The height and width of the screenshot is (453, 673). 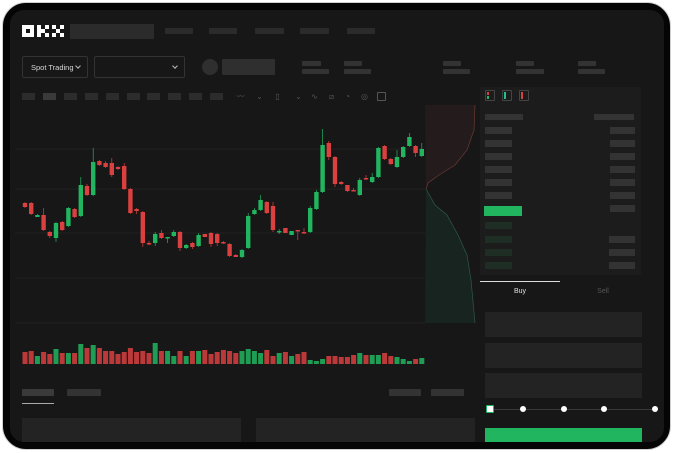 What do you see at coordinates (139, 67) in the screenshot?
I see `pair-dropdown` at bounding box center [139, 67].